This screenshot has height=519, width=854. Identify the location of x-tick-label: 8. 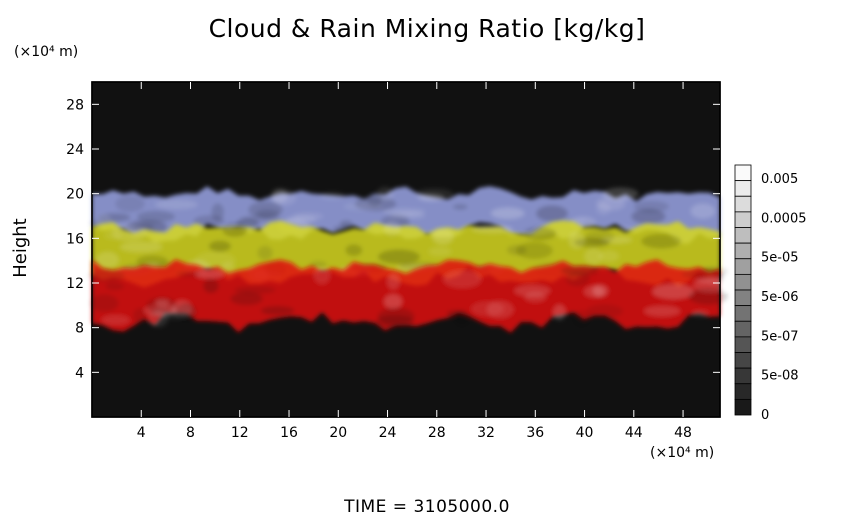
(190, 433).